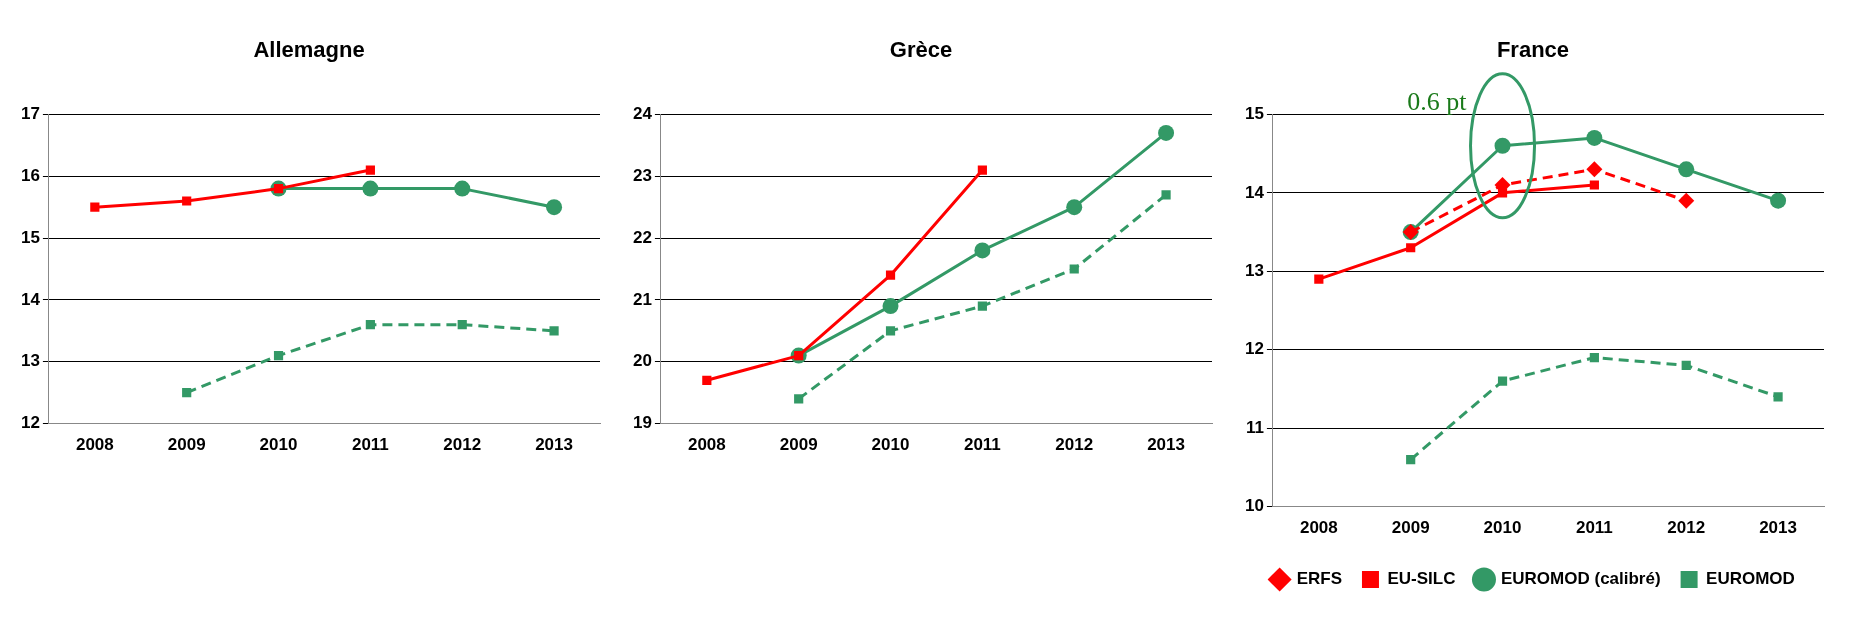 This screenshot has width=1866, height=629. Describe the element at coordinates (1580, 579) in the screenshot. I see `legend-label: EUROMOD (calibré)` at that location.